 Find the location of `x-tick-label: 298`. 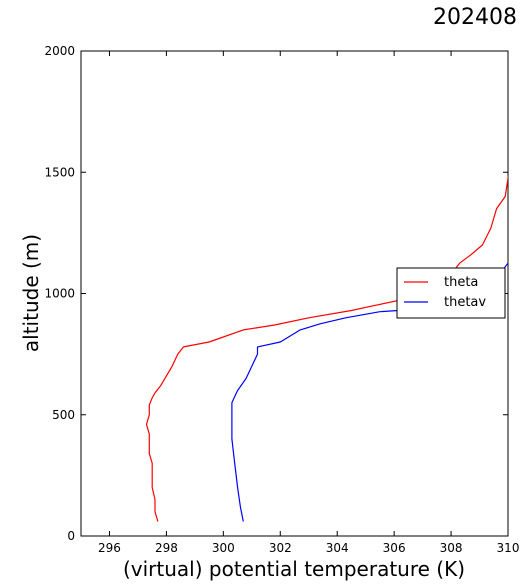

x-tick-label: 298 is located at coordinates (166, 548).